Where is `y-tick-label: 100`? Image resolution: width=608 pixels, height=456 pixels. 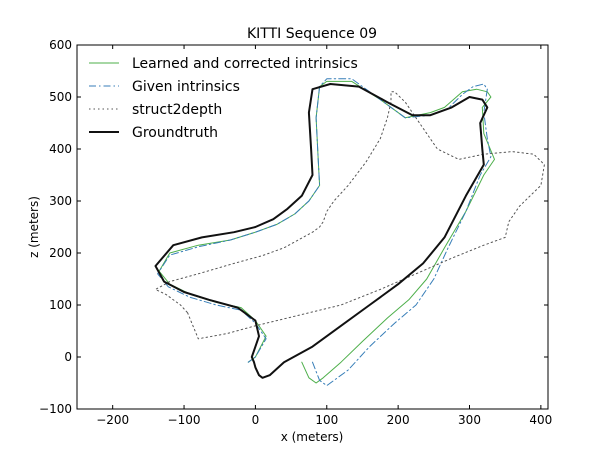 y-tick-label: 100 is located at coordinates (60, 305).